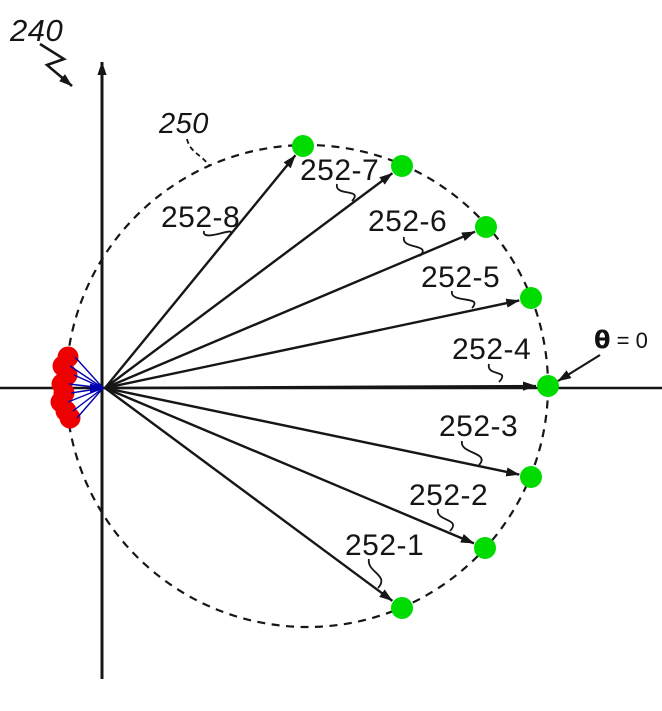 The height and width of the screenshot is (711, 662). What do you see at coordinates (36, 30) in the screenshot?
I see `figure-number-label: 240` at bounding box center [36, 30].